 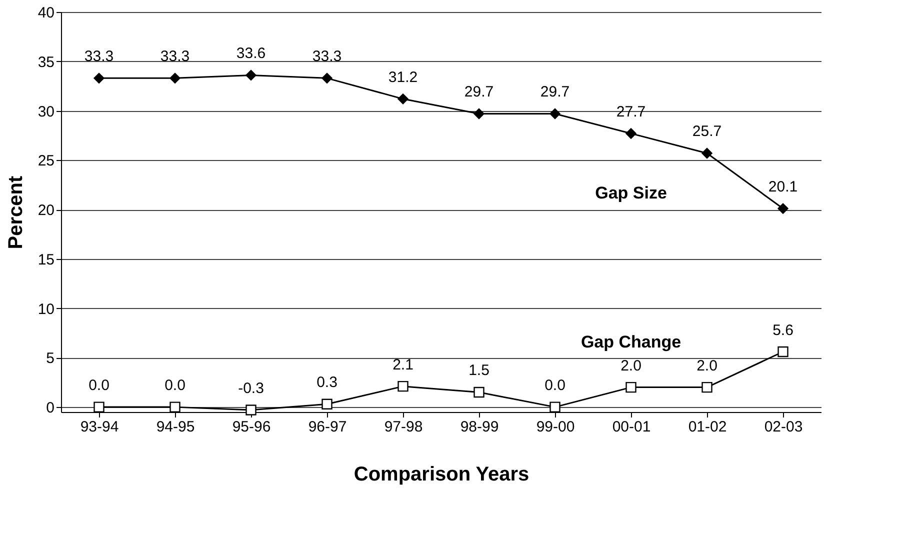 I want to click on text: Gap Change, so click(x=631, y=342).